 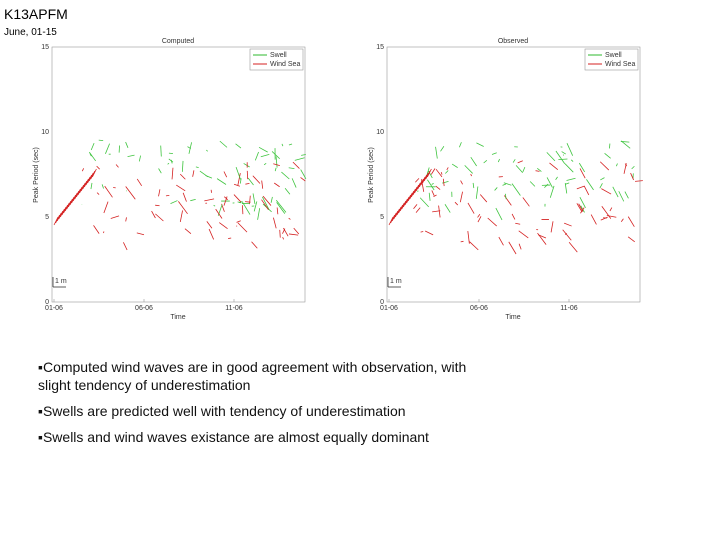 I want to click on legend-label: Swell, so click(x=278, y=55).